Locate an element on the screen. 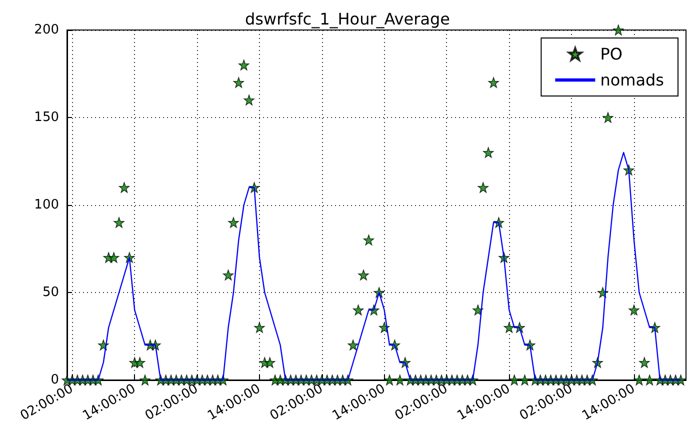  legend-label: PO is located at coordinates (611, 54).